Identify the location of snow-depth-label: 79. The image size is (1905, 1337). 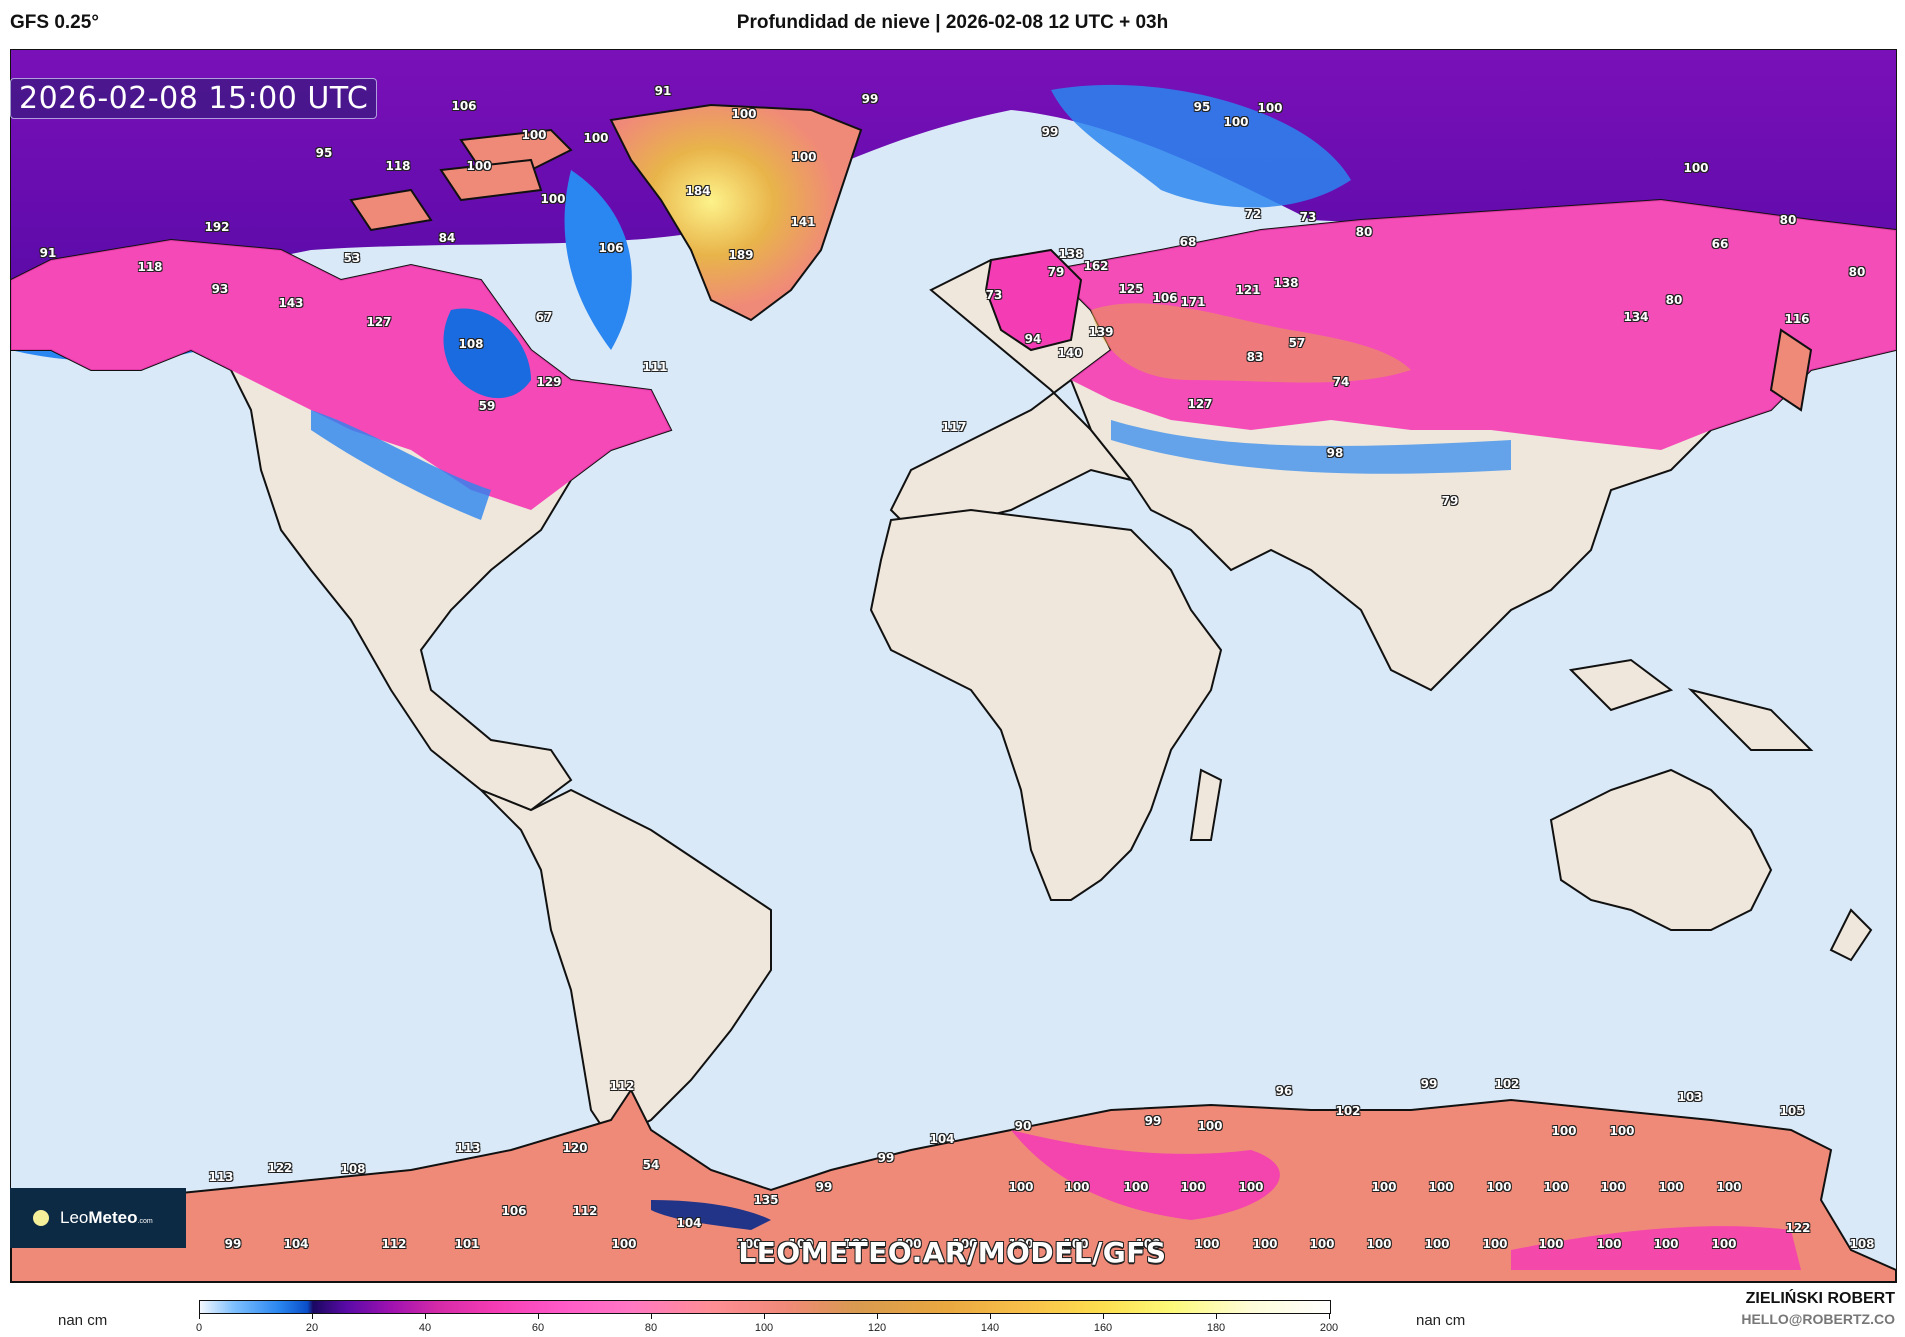
(1056, 272).